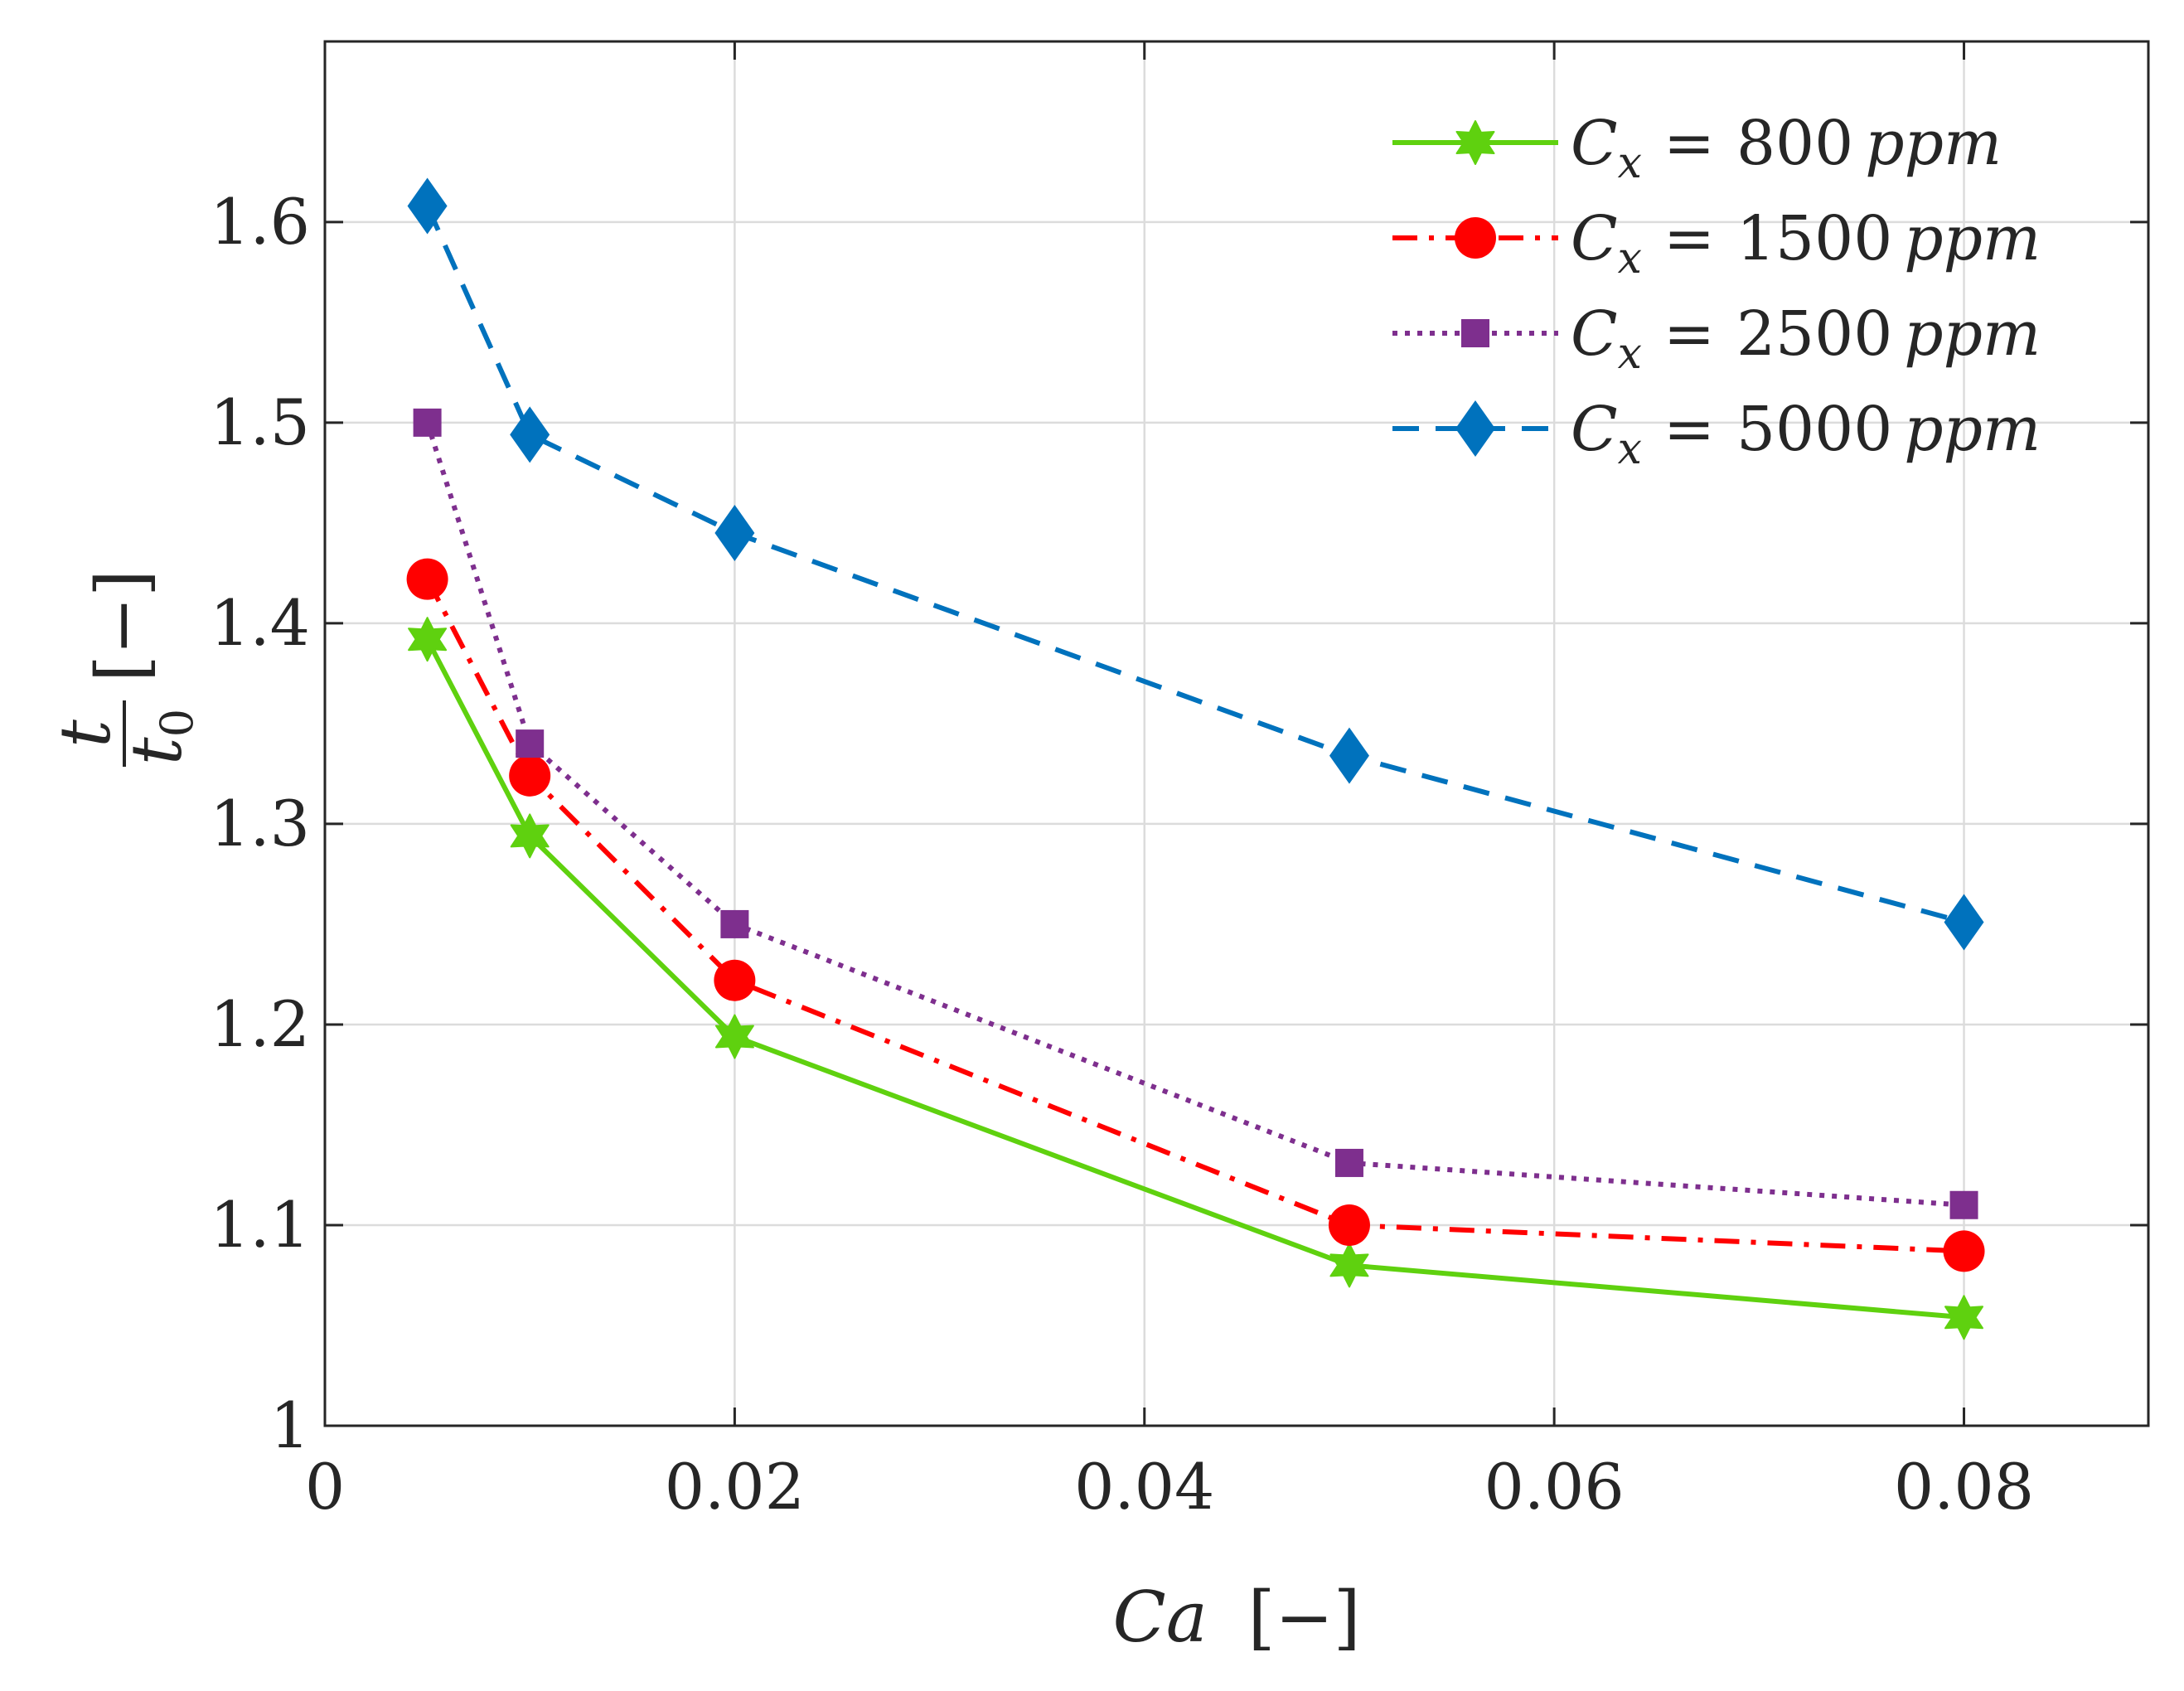 The height and width of the screenshot is (1691, 2184). I want to click on y-tick-label: 1.4, so click(260, 623).